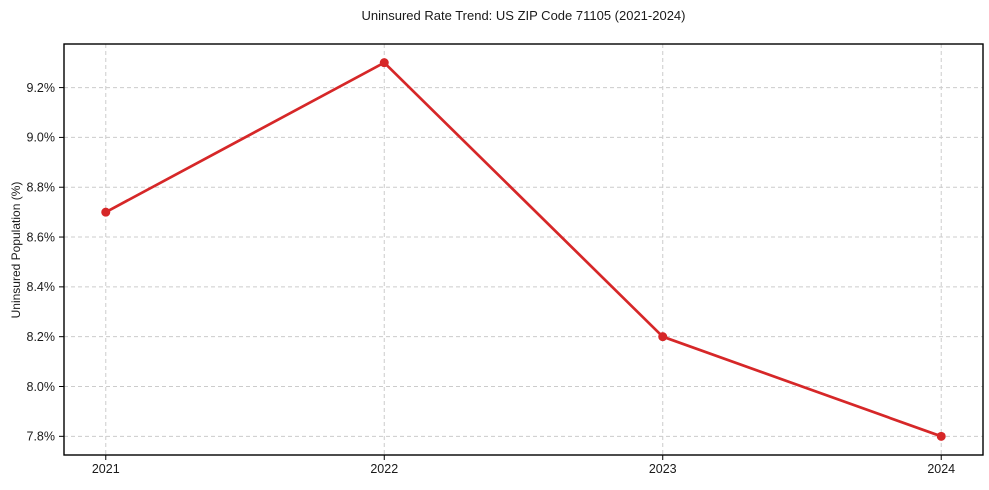  What do you see at coordinates (41, 287) in the screenshot?
I see `y-tick-label: 8.4%` at bounding box center [41, 287].